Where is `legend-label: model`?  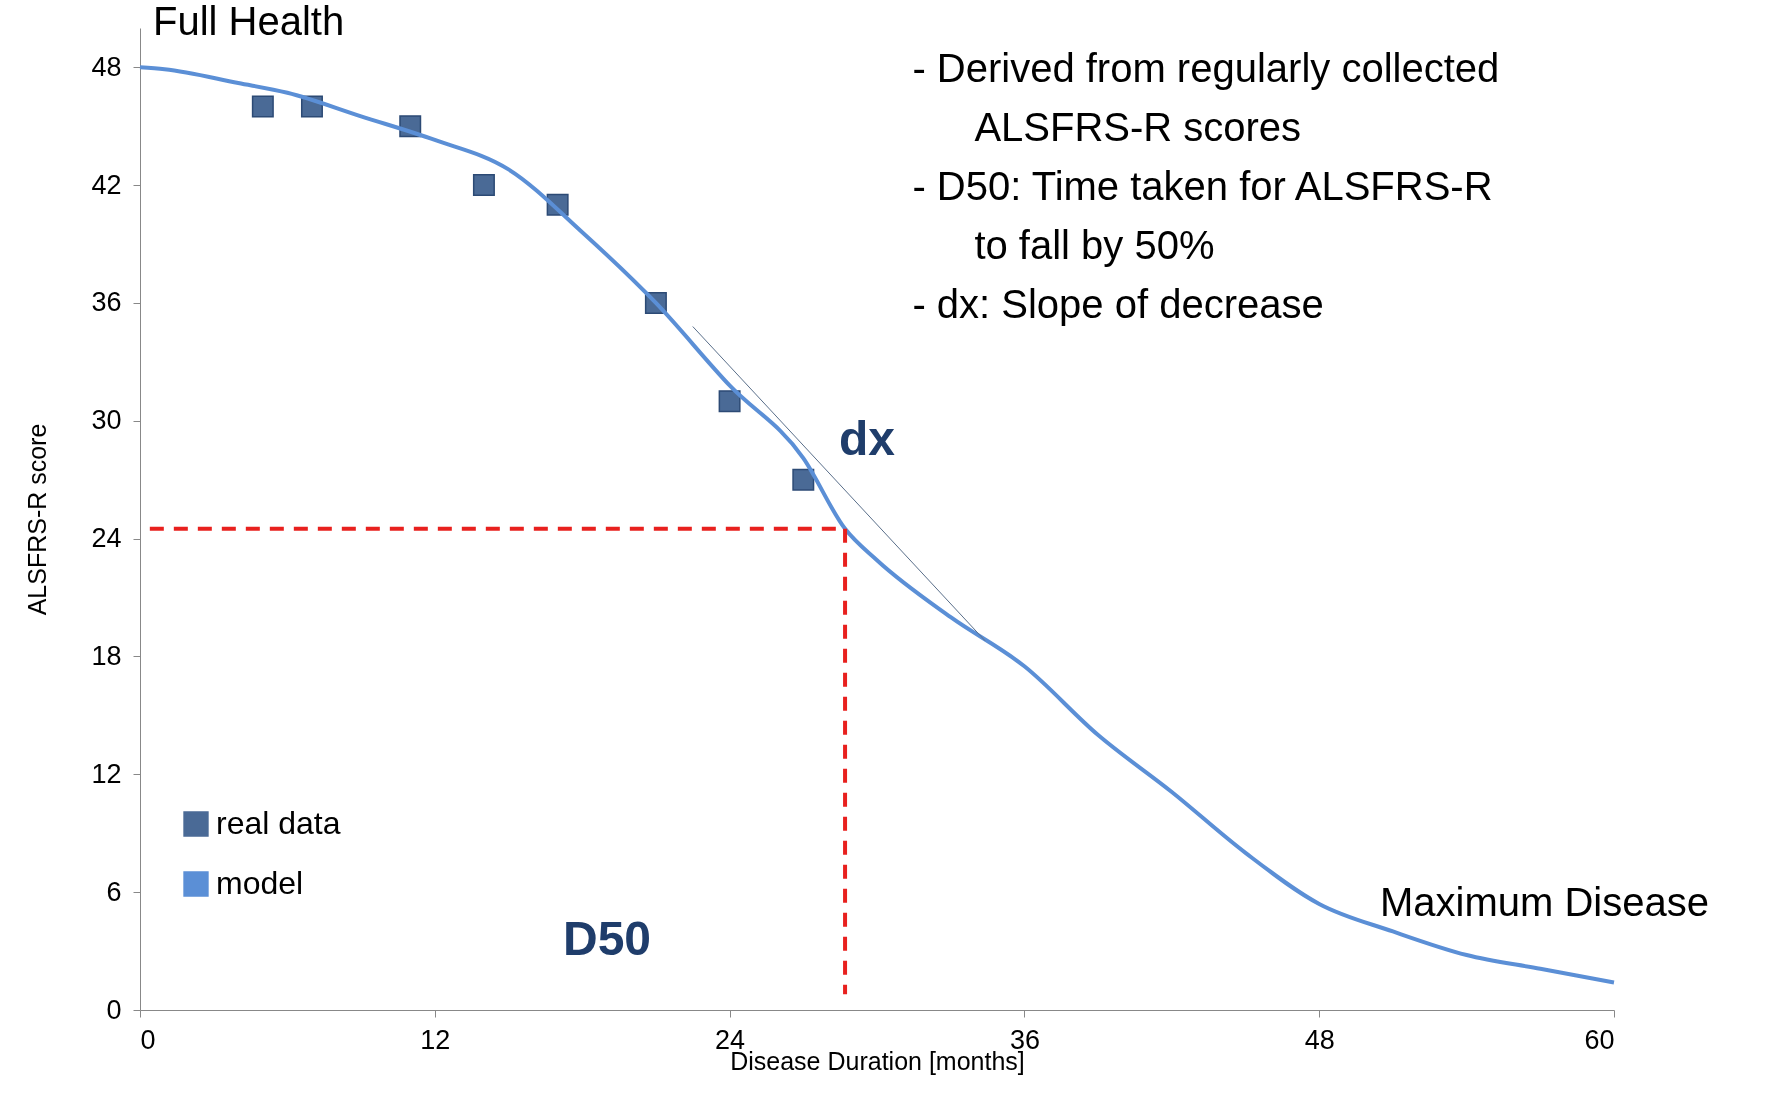 legend-label: model is located at coordinates (260, 883).